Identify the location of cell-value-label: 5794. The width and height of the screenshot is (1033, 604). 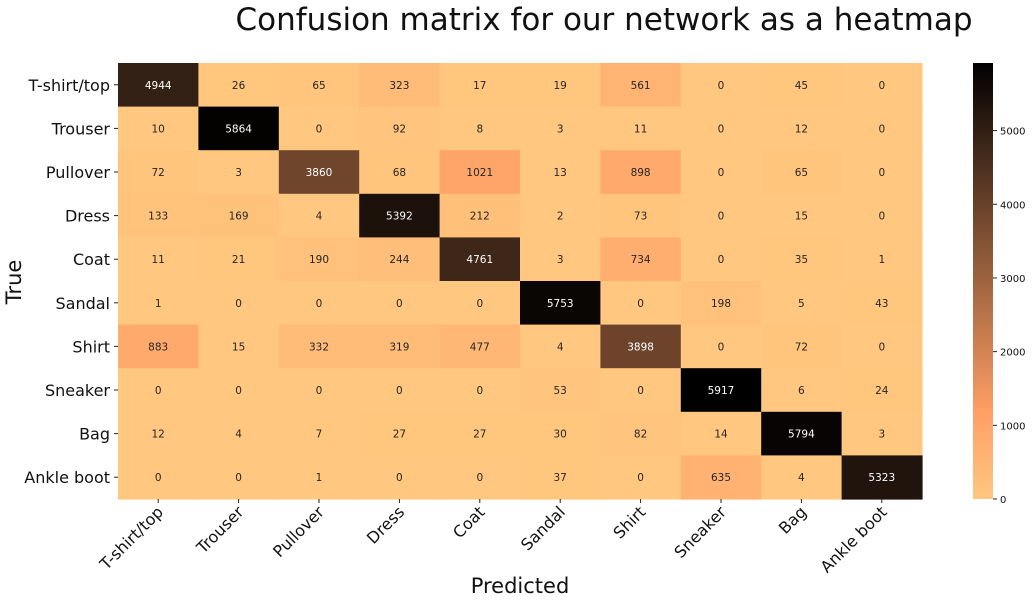
(801, 435).